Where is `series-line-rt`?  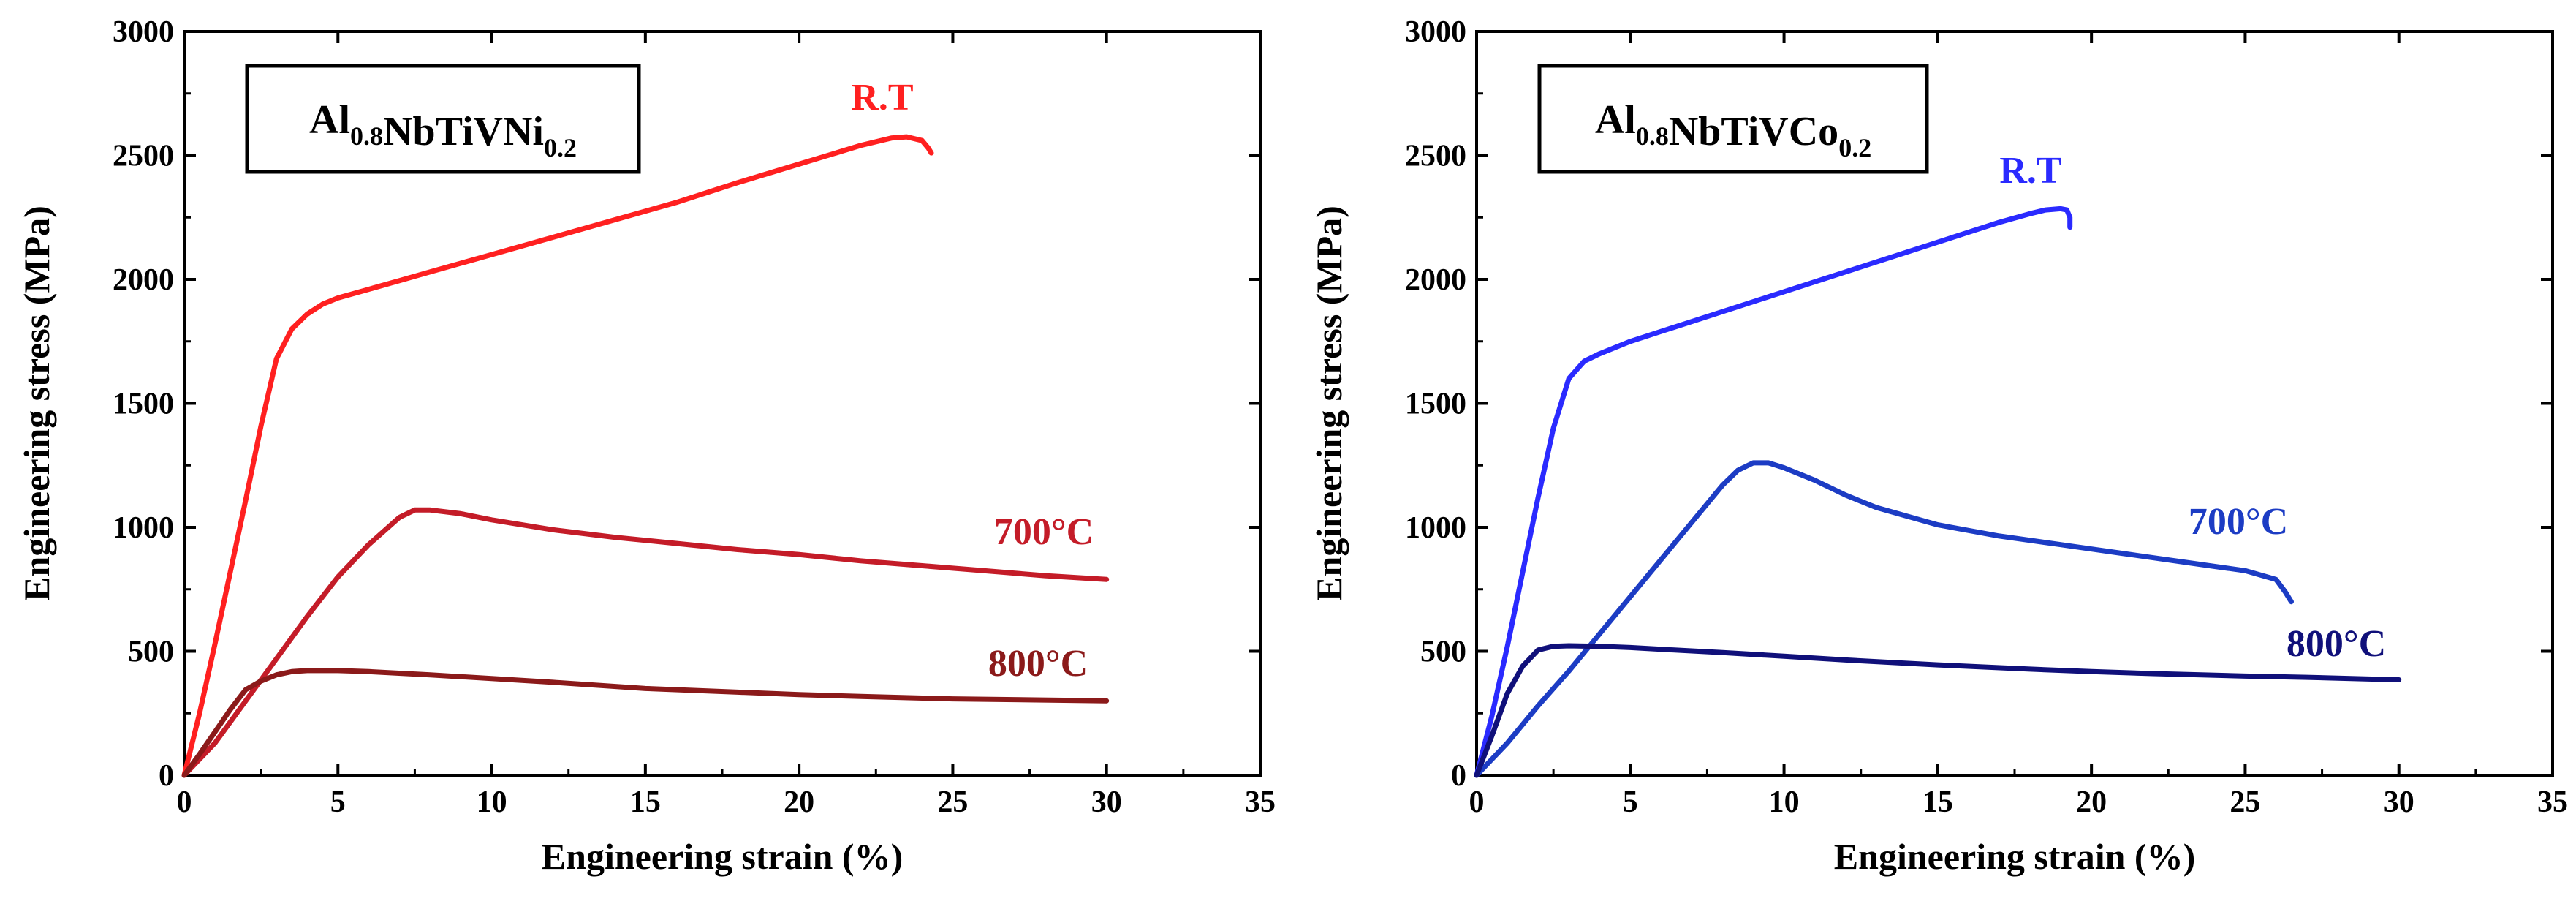
series-line-rt is located at coordinates (1773, 492).